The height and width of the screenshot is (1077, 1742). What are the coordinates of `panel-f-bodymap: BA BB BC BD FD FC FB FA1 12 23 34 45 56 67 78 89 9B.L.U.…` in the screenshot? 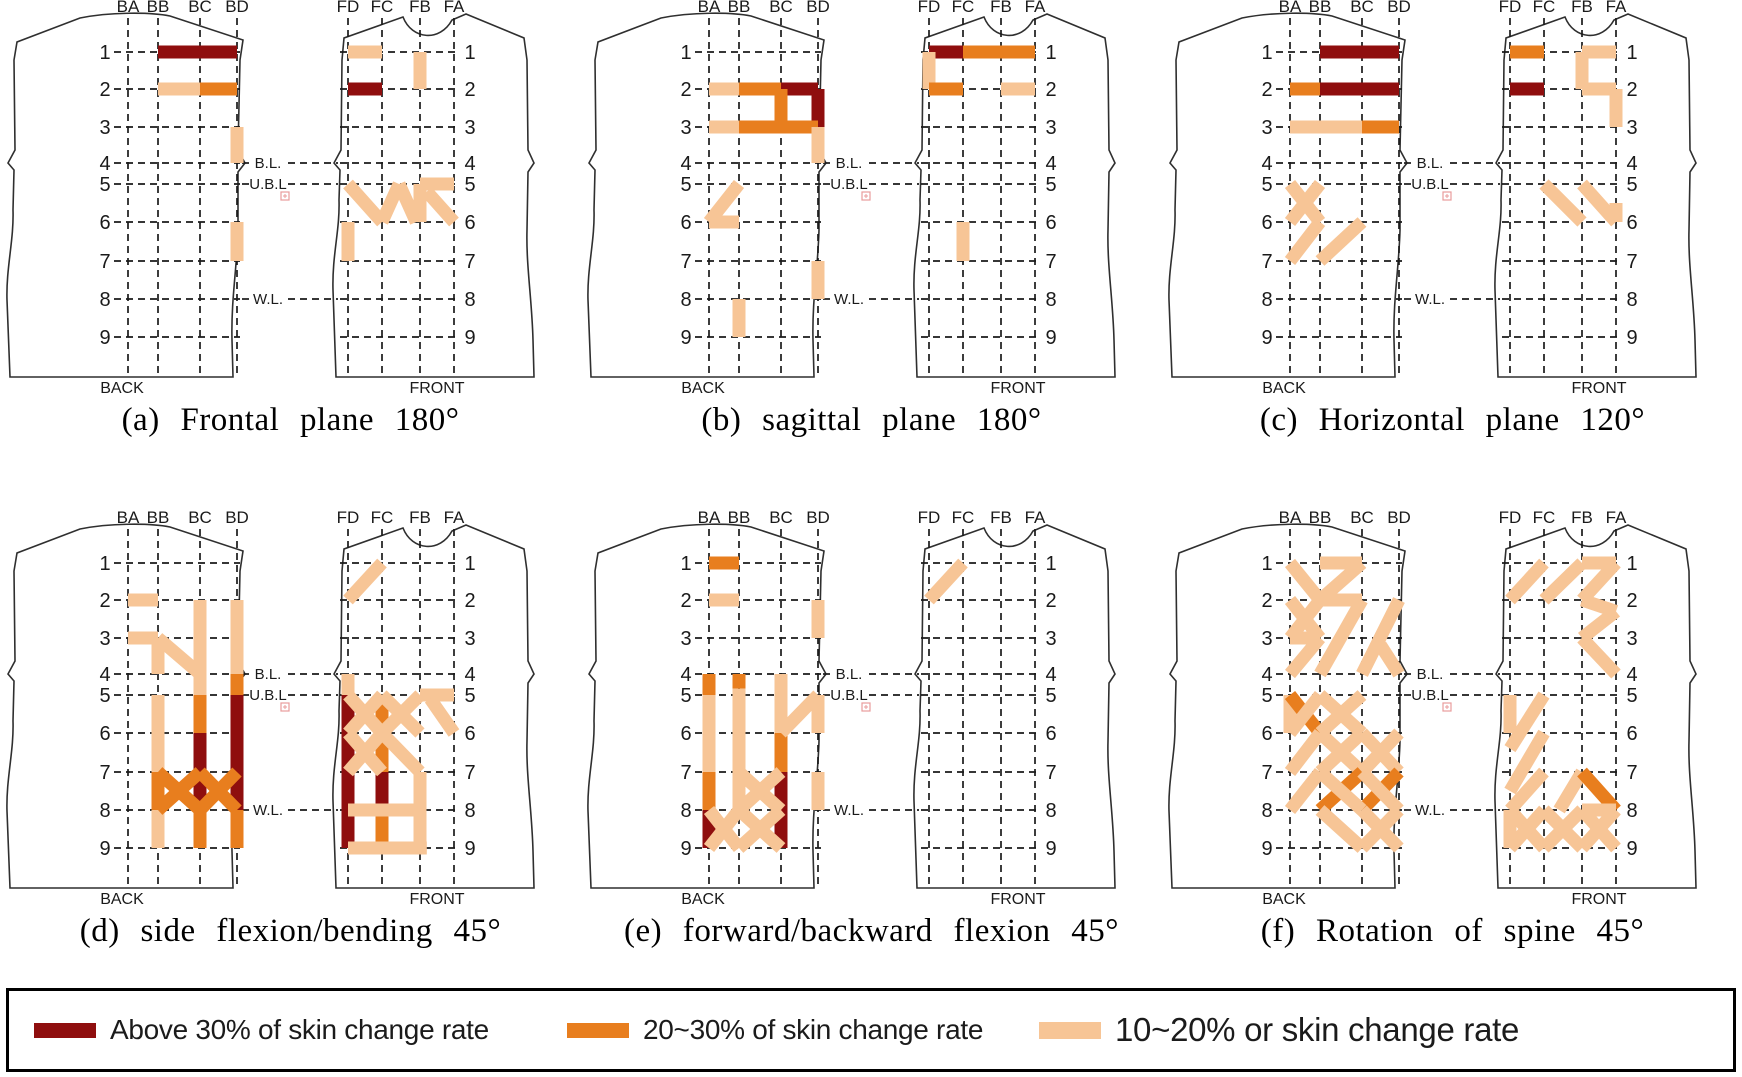 It's located at (1432, 709).